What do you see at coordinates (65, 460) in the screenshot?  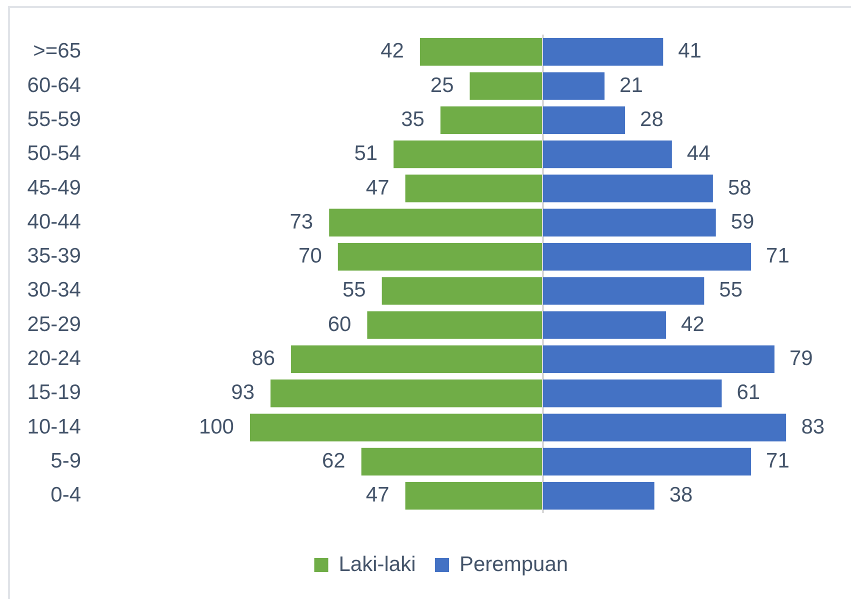 I see `y-tick-label: 5-9` at bounding box center [65, 460].